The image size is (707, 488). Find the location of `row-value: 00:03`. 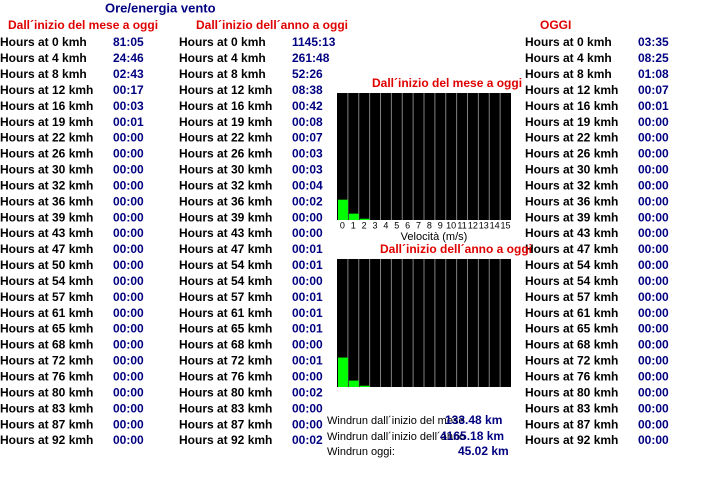

row-value: 00:03 is located at coordinates (128, 106).